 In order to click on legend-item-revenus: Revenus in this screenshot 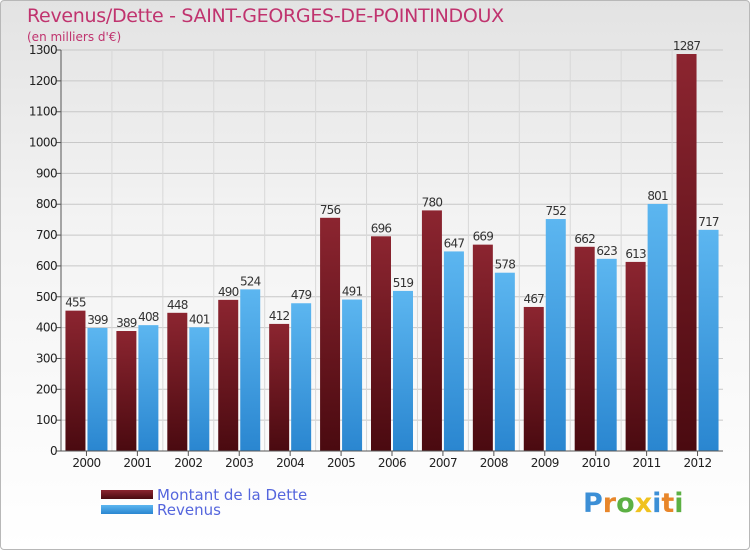, I will do `click(204, 509)`.